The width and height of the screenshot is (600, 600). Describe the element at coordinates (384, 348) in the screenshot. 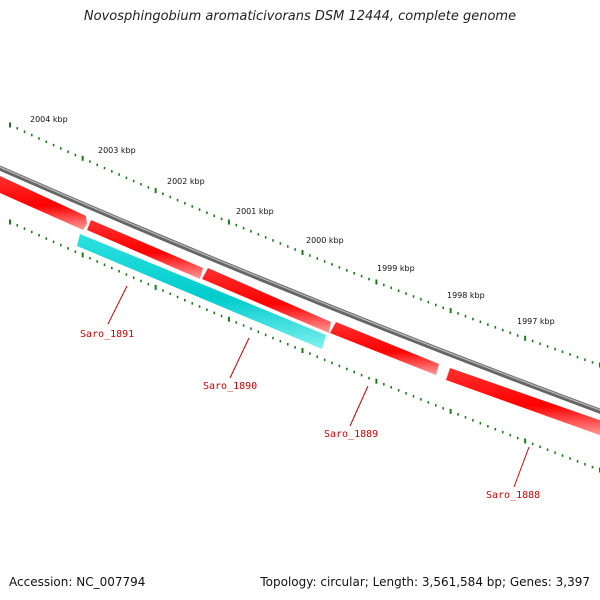

I see `gene-Saro_1889-tail-feature` at that location.